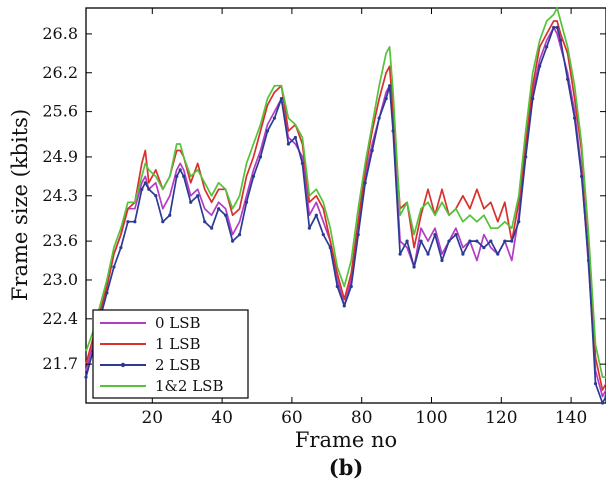 The image size is (606, 490). Describe the element at coordinates (20, 205) in the screenshot. I see `y-axis-label: Frame size (kbits)` at that location.